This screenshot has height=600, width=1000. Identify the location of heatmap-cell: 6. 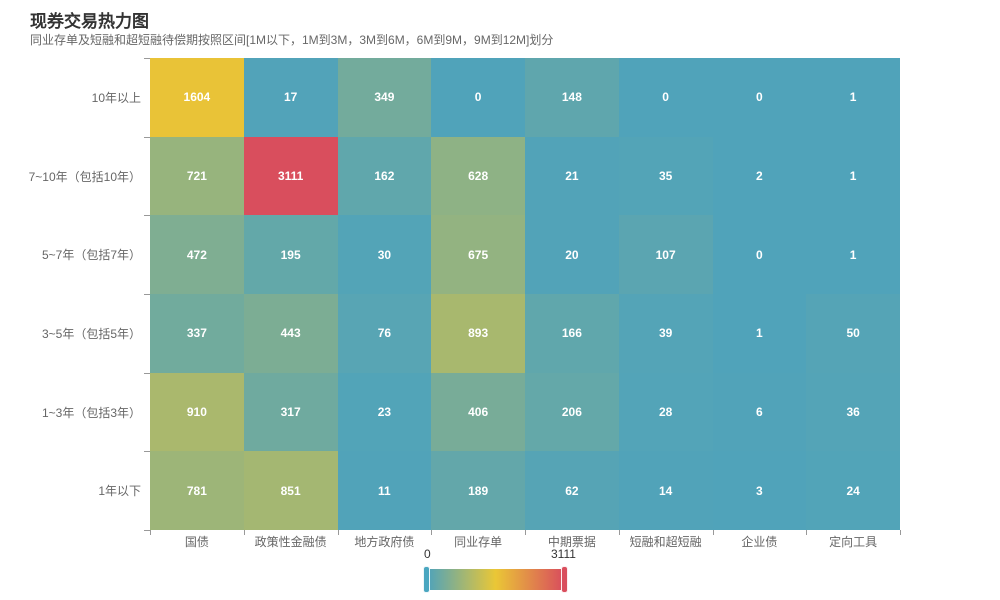
(759, 412).